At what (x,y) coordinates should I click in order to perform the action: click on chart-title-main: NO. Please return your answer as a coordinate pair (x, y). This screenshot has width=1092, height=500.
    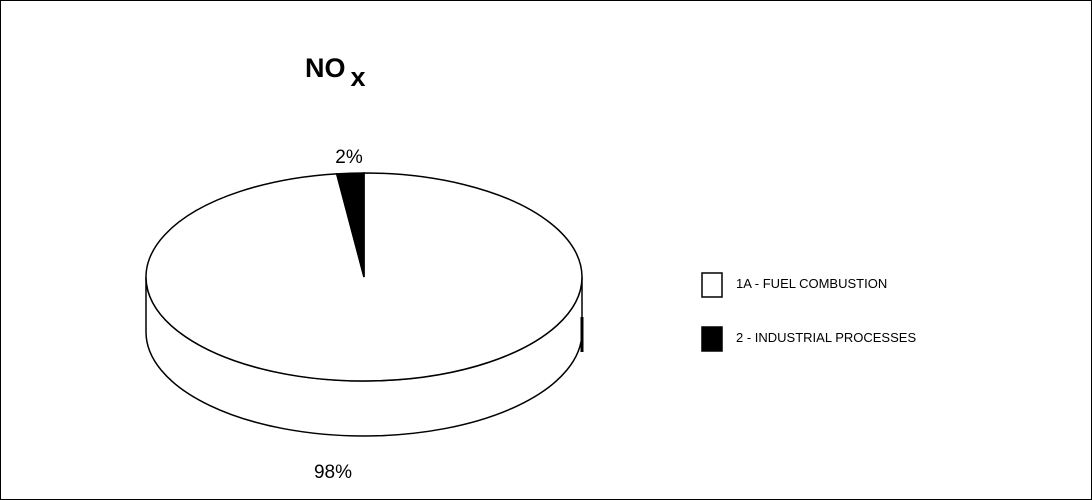
    Looking at the image, I should click on (325, 68).